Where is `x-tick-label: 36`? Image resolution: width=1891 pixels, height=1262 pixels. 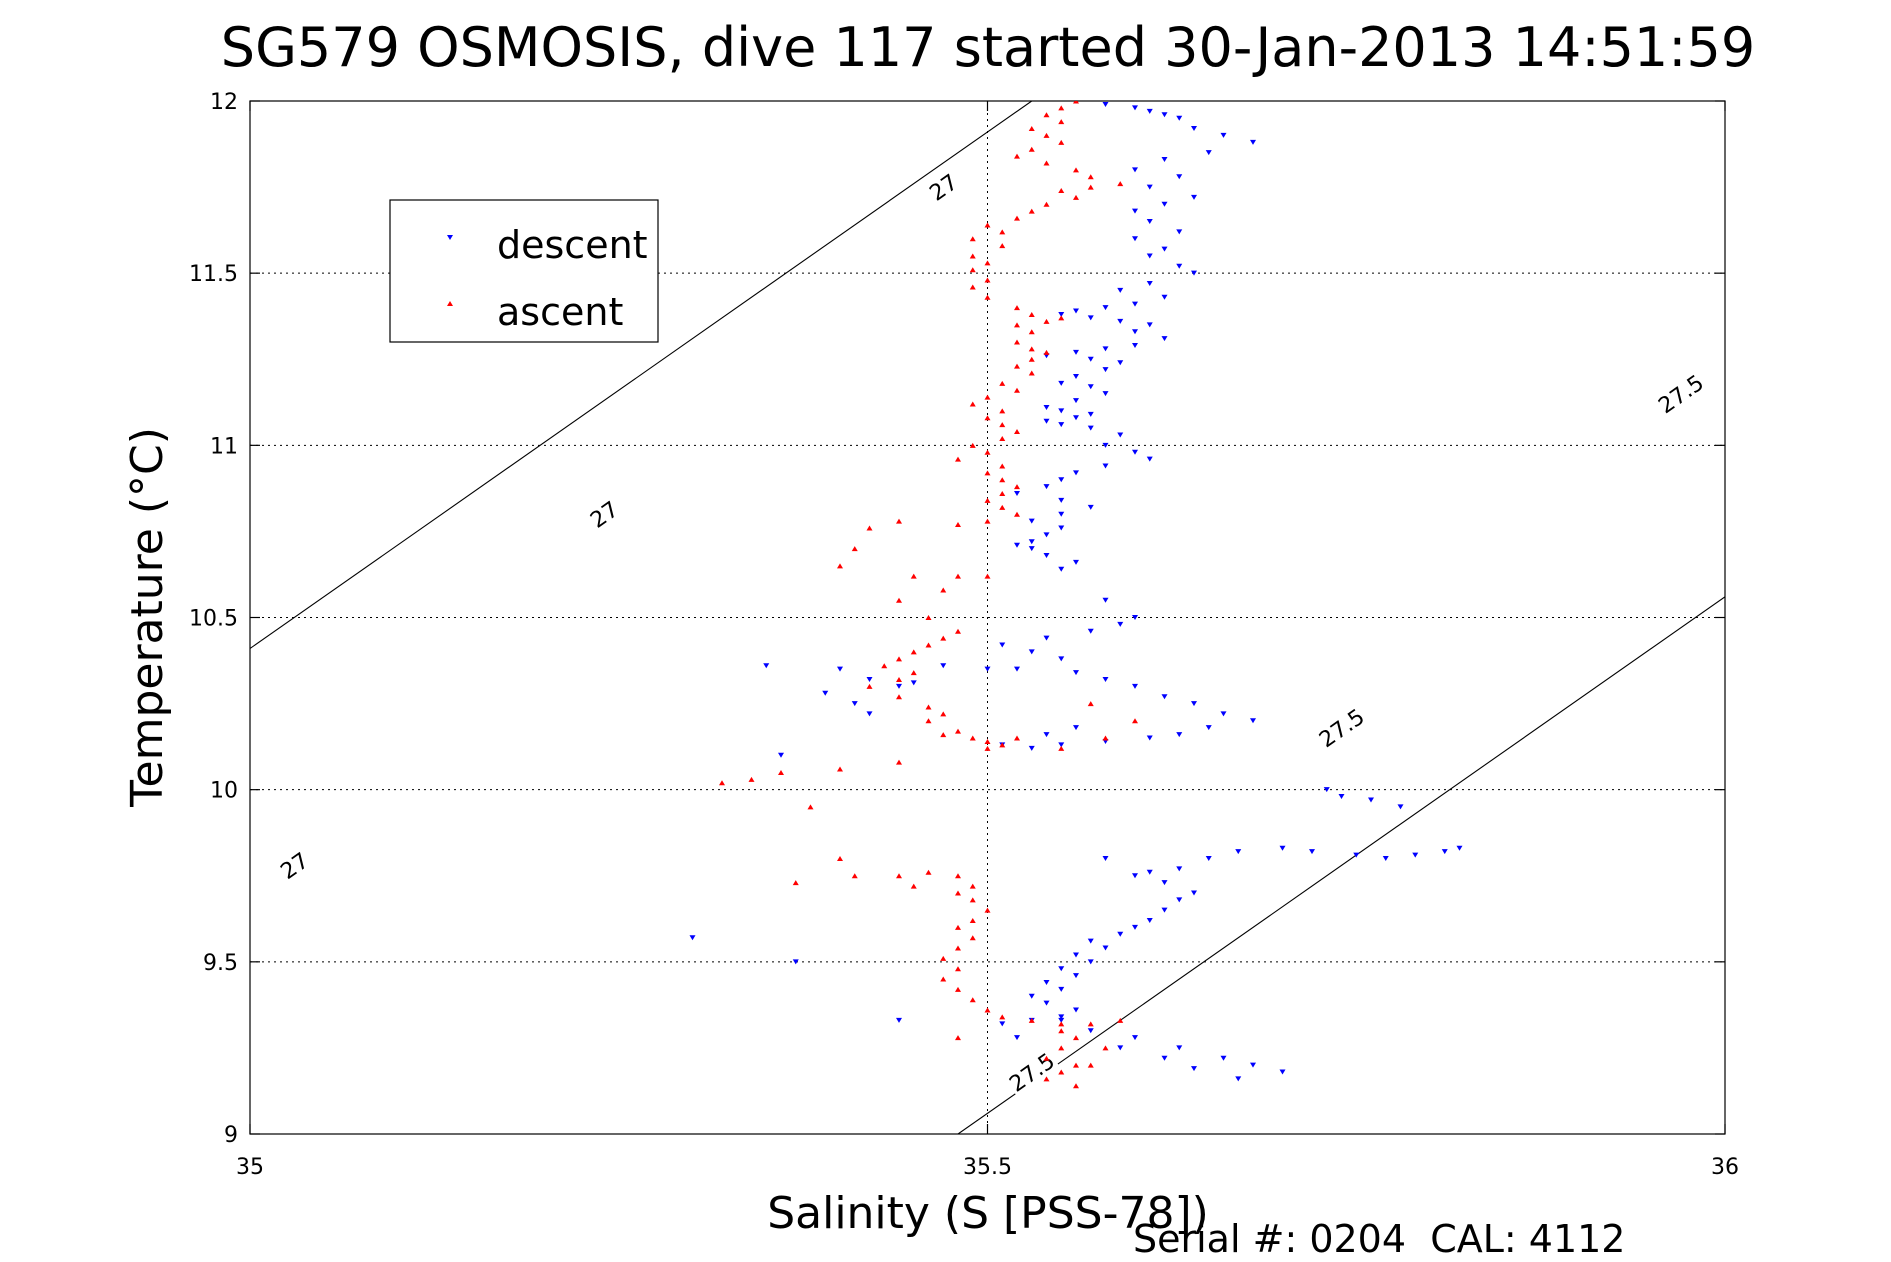
x-tick-label: 36 is located at coordinates (1725, 1167).